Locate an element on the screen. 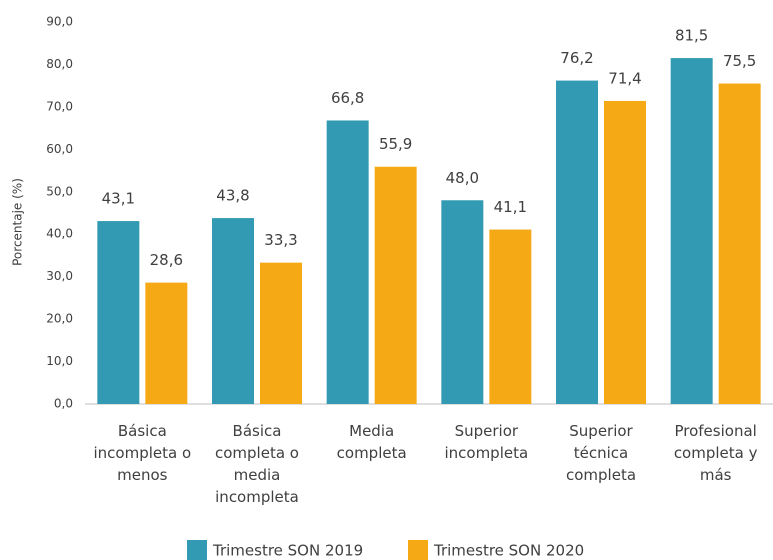  value-label: 43,1 is located at coordinates (118, 199).